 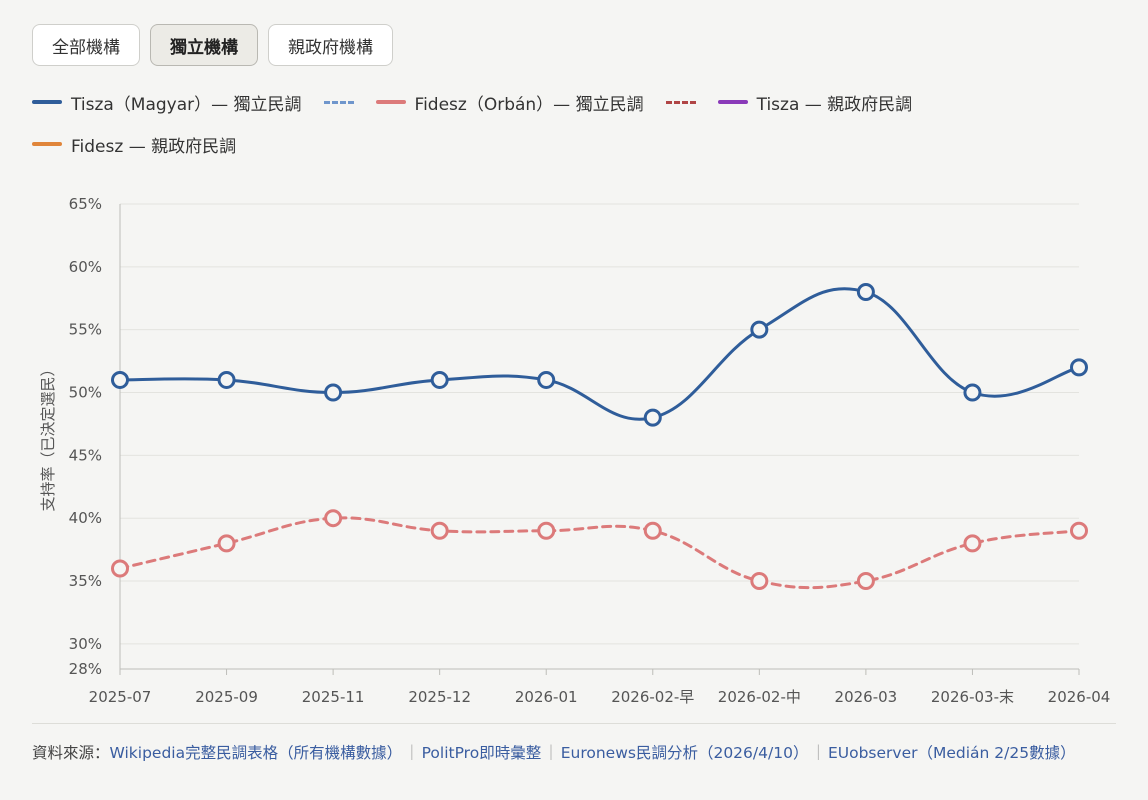 What do you see at coordinates (85, 393) in the screenshot?
I see `y-tick-label: 50%` at bounding box center [85, 393].